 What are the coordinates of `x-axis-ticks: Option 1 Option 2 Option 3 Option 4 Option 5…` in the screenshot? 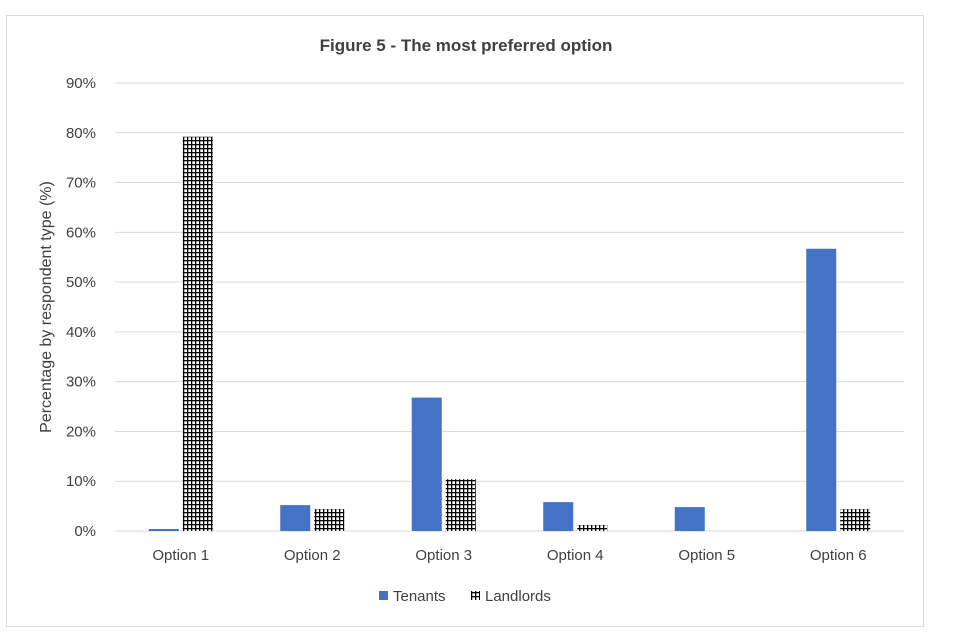 It's located at (509, 555).